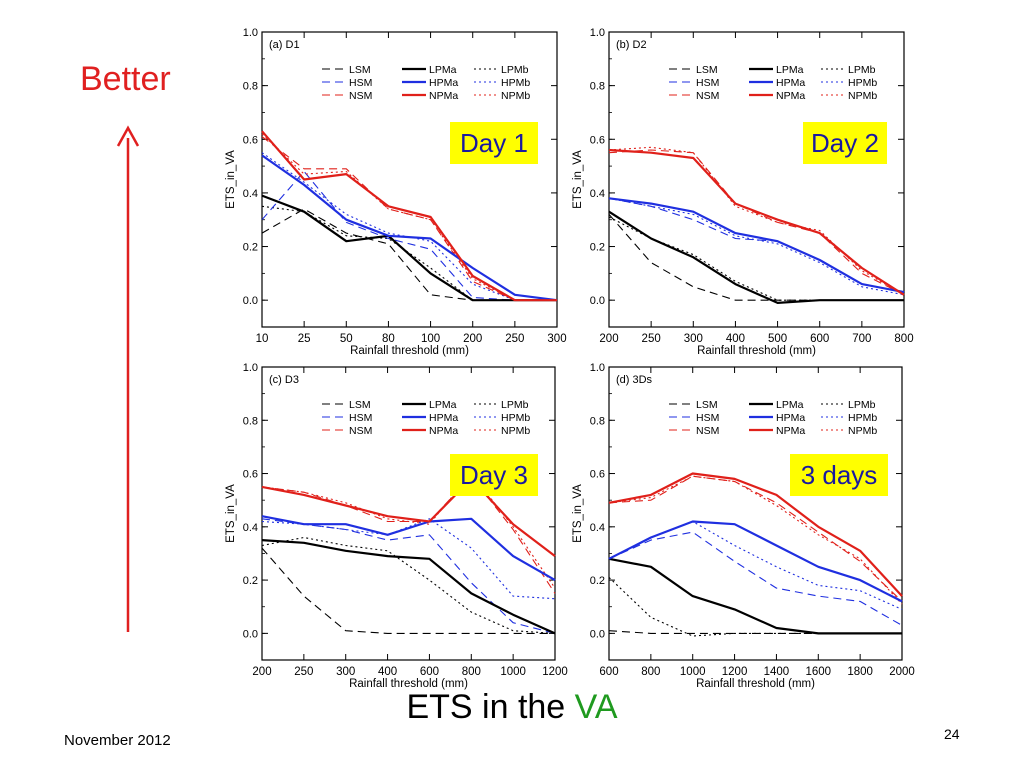  I want to click on day-label: Day 1, so click(494, 143).